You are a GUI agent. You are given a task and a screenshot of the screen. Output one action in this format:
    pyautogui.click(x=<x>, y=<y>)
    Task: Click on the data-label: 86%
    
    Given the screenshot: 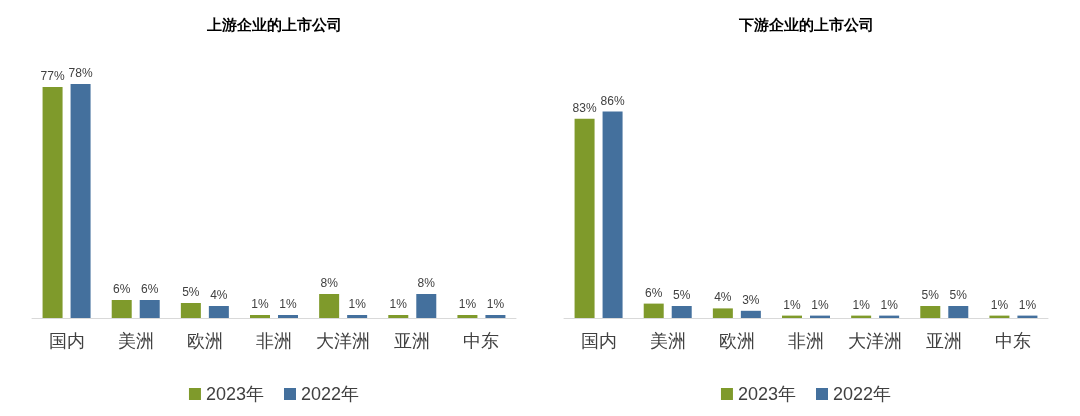 What is the action you would take?
    pyautogui.click(x=612, y=100)
    